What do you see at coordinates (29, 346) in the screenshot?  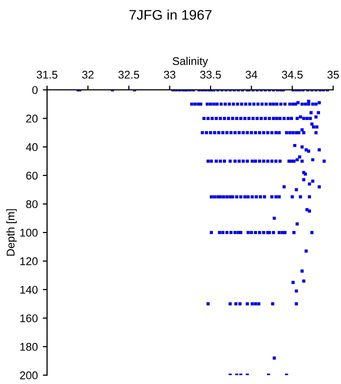 I see `y-tick-label: 180` at bounding box center [29, 346].